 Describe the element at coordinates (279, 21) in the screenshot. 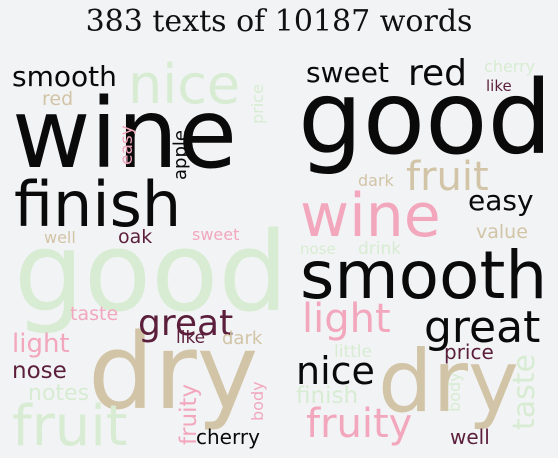

I see `page-title: 383 texts of 10187 words` at that location.